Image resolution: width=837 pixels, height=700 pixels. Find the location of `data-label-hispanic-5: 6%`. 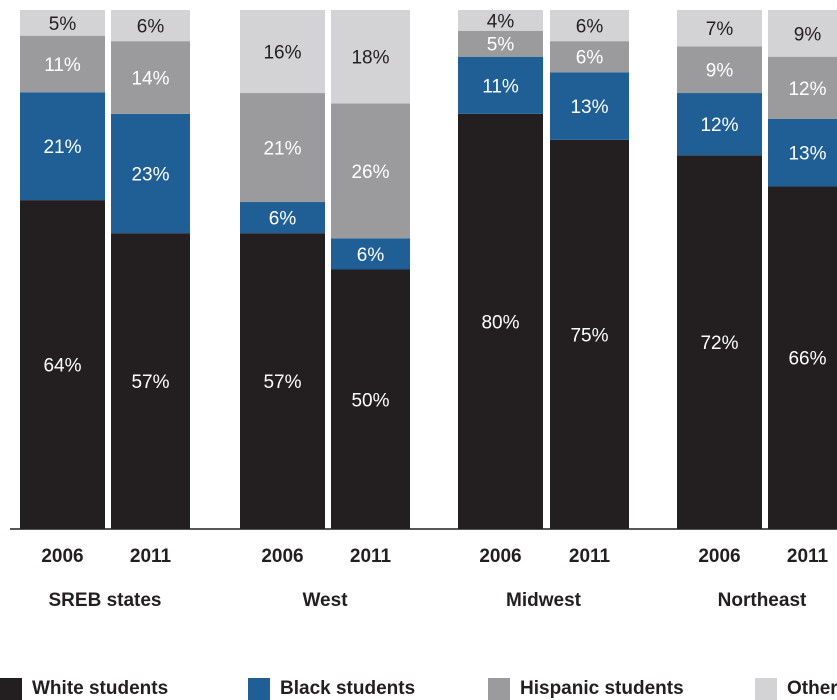

data-label-hispanic-5: 6% is located at coordinates (590, 58).